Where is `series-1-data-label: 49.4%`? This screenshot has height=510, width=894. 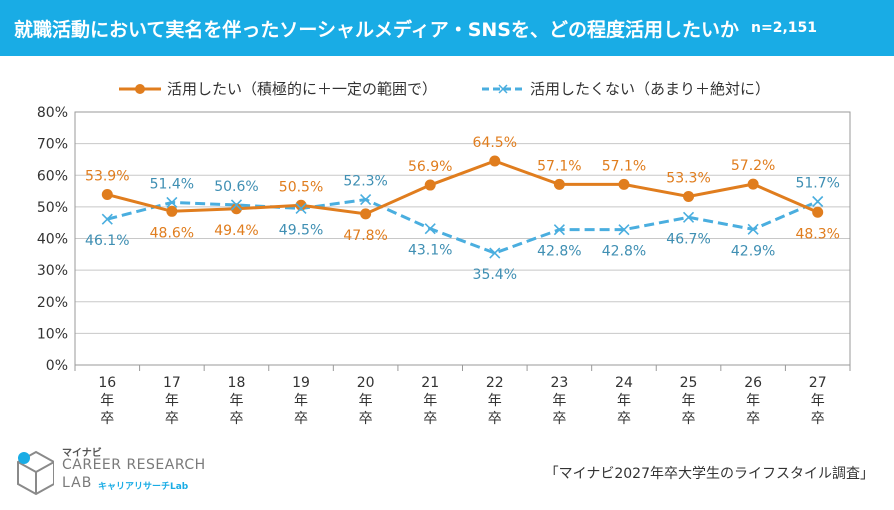
series-1-data-label: 49.4% is located at coordinates (236, 231).